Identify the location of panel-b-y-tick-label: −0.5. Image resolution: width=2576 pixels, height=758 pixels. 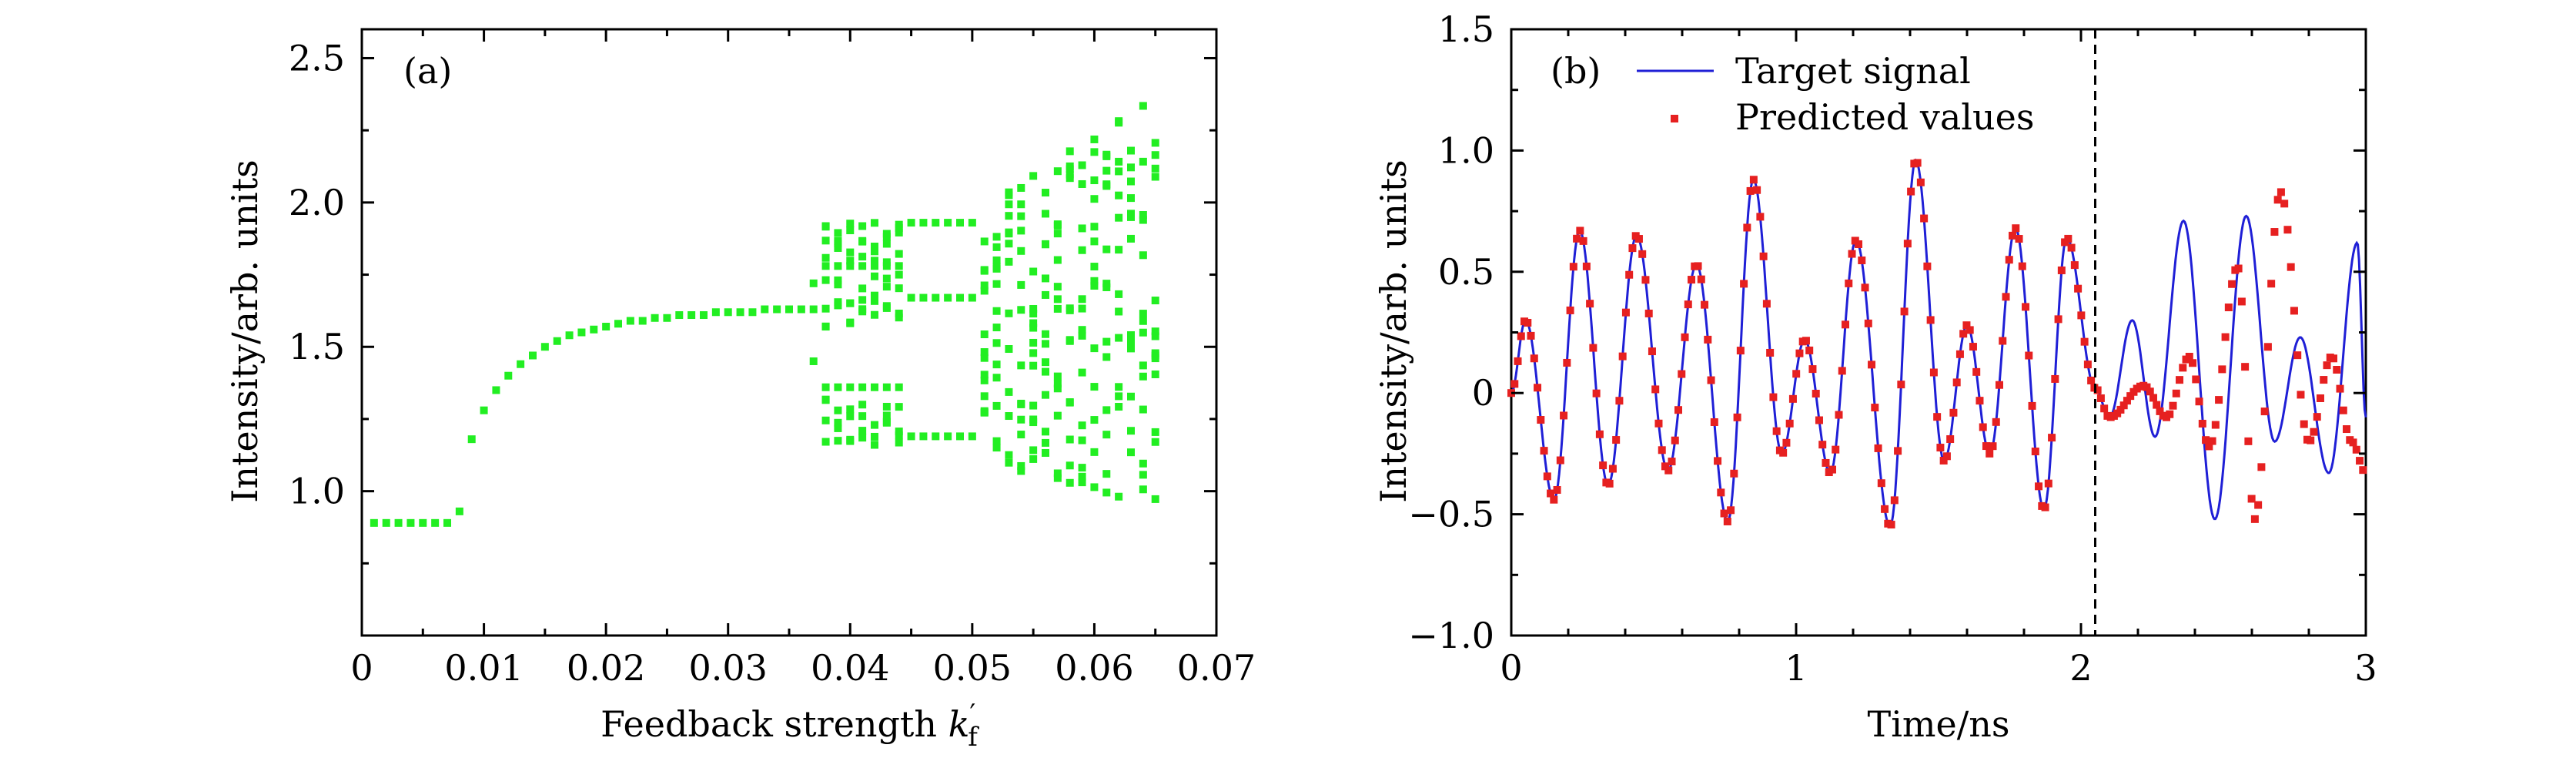
(1451, 514).